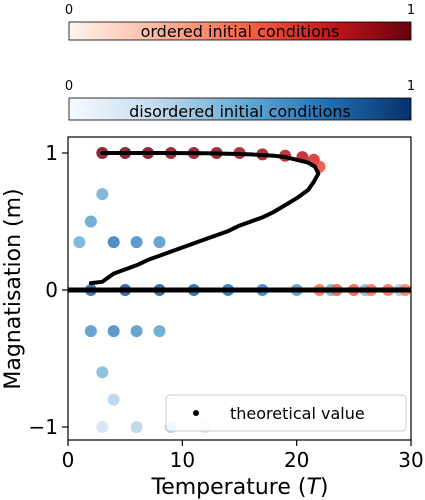  I want to click on x-tick-label: 30, so click(410, 460).